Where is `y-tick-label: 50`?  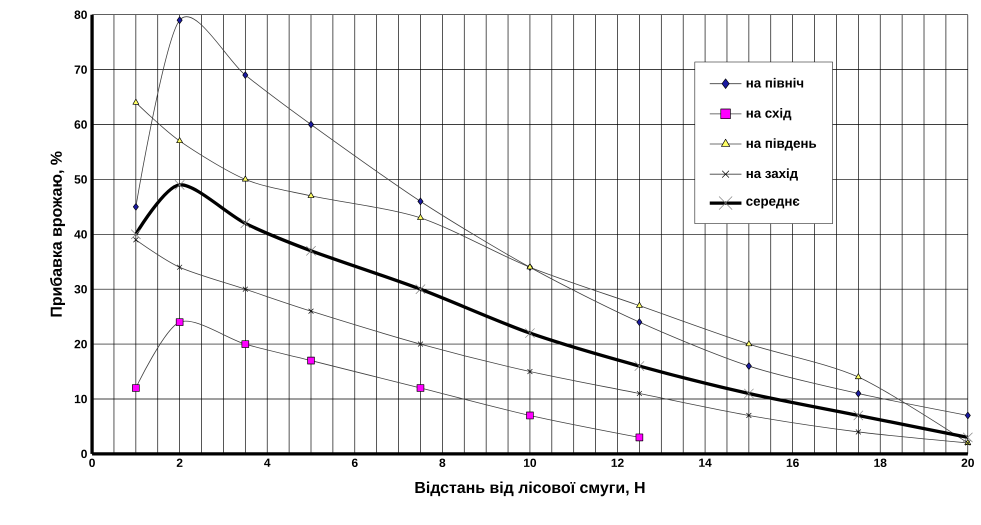
y-tick-label: 50 is located at coordinates (80, 179).